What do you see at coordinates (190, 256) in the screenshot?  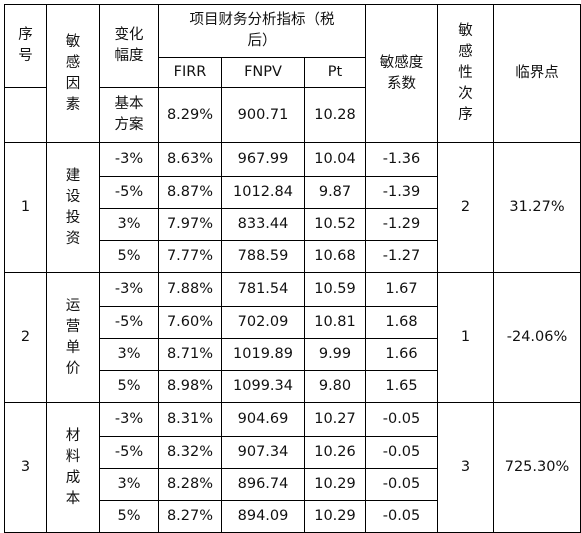 I see `firr-cell: 7.77%` at bounding box center [190, 256].